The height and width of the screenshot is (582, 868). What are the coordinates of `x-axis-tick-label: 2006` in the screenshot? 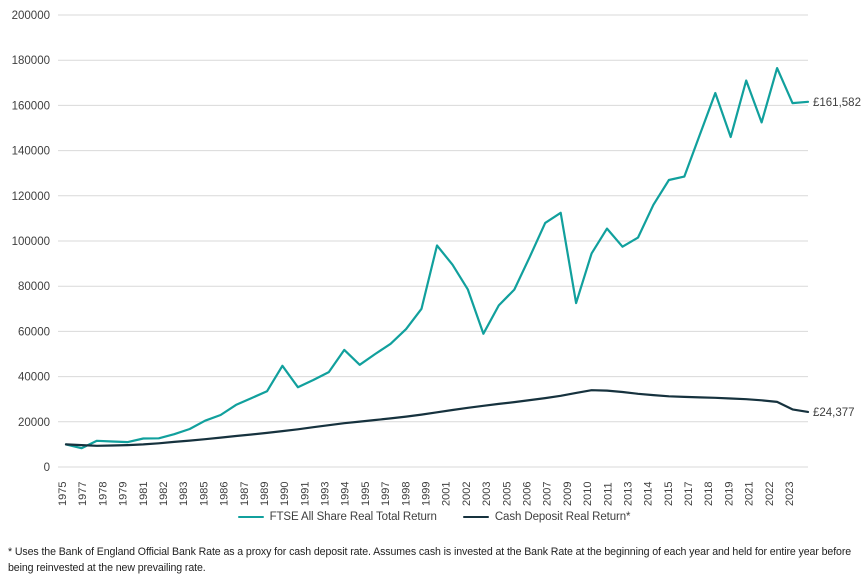 It's located at (528, 494).